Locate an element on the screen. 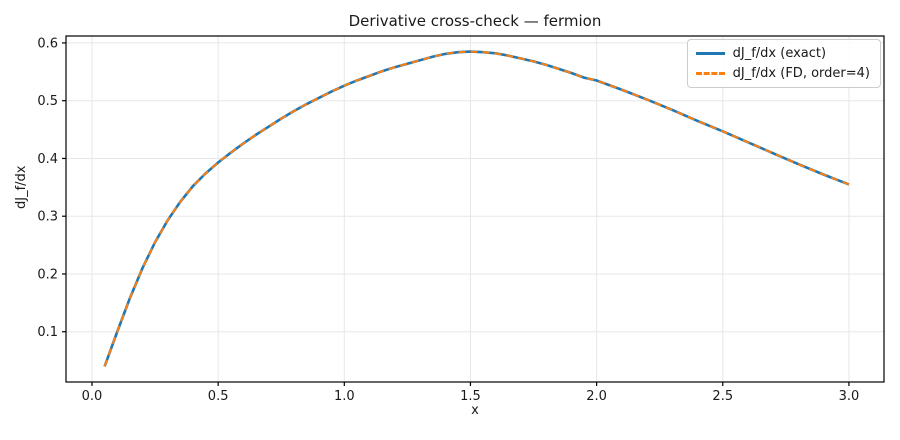 The width and height of the screenshot is (900, 440). legend-label-exact: dJ_f/dx (exact) is located at coordinates (779, 53).